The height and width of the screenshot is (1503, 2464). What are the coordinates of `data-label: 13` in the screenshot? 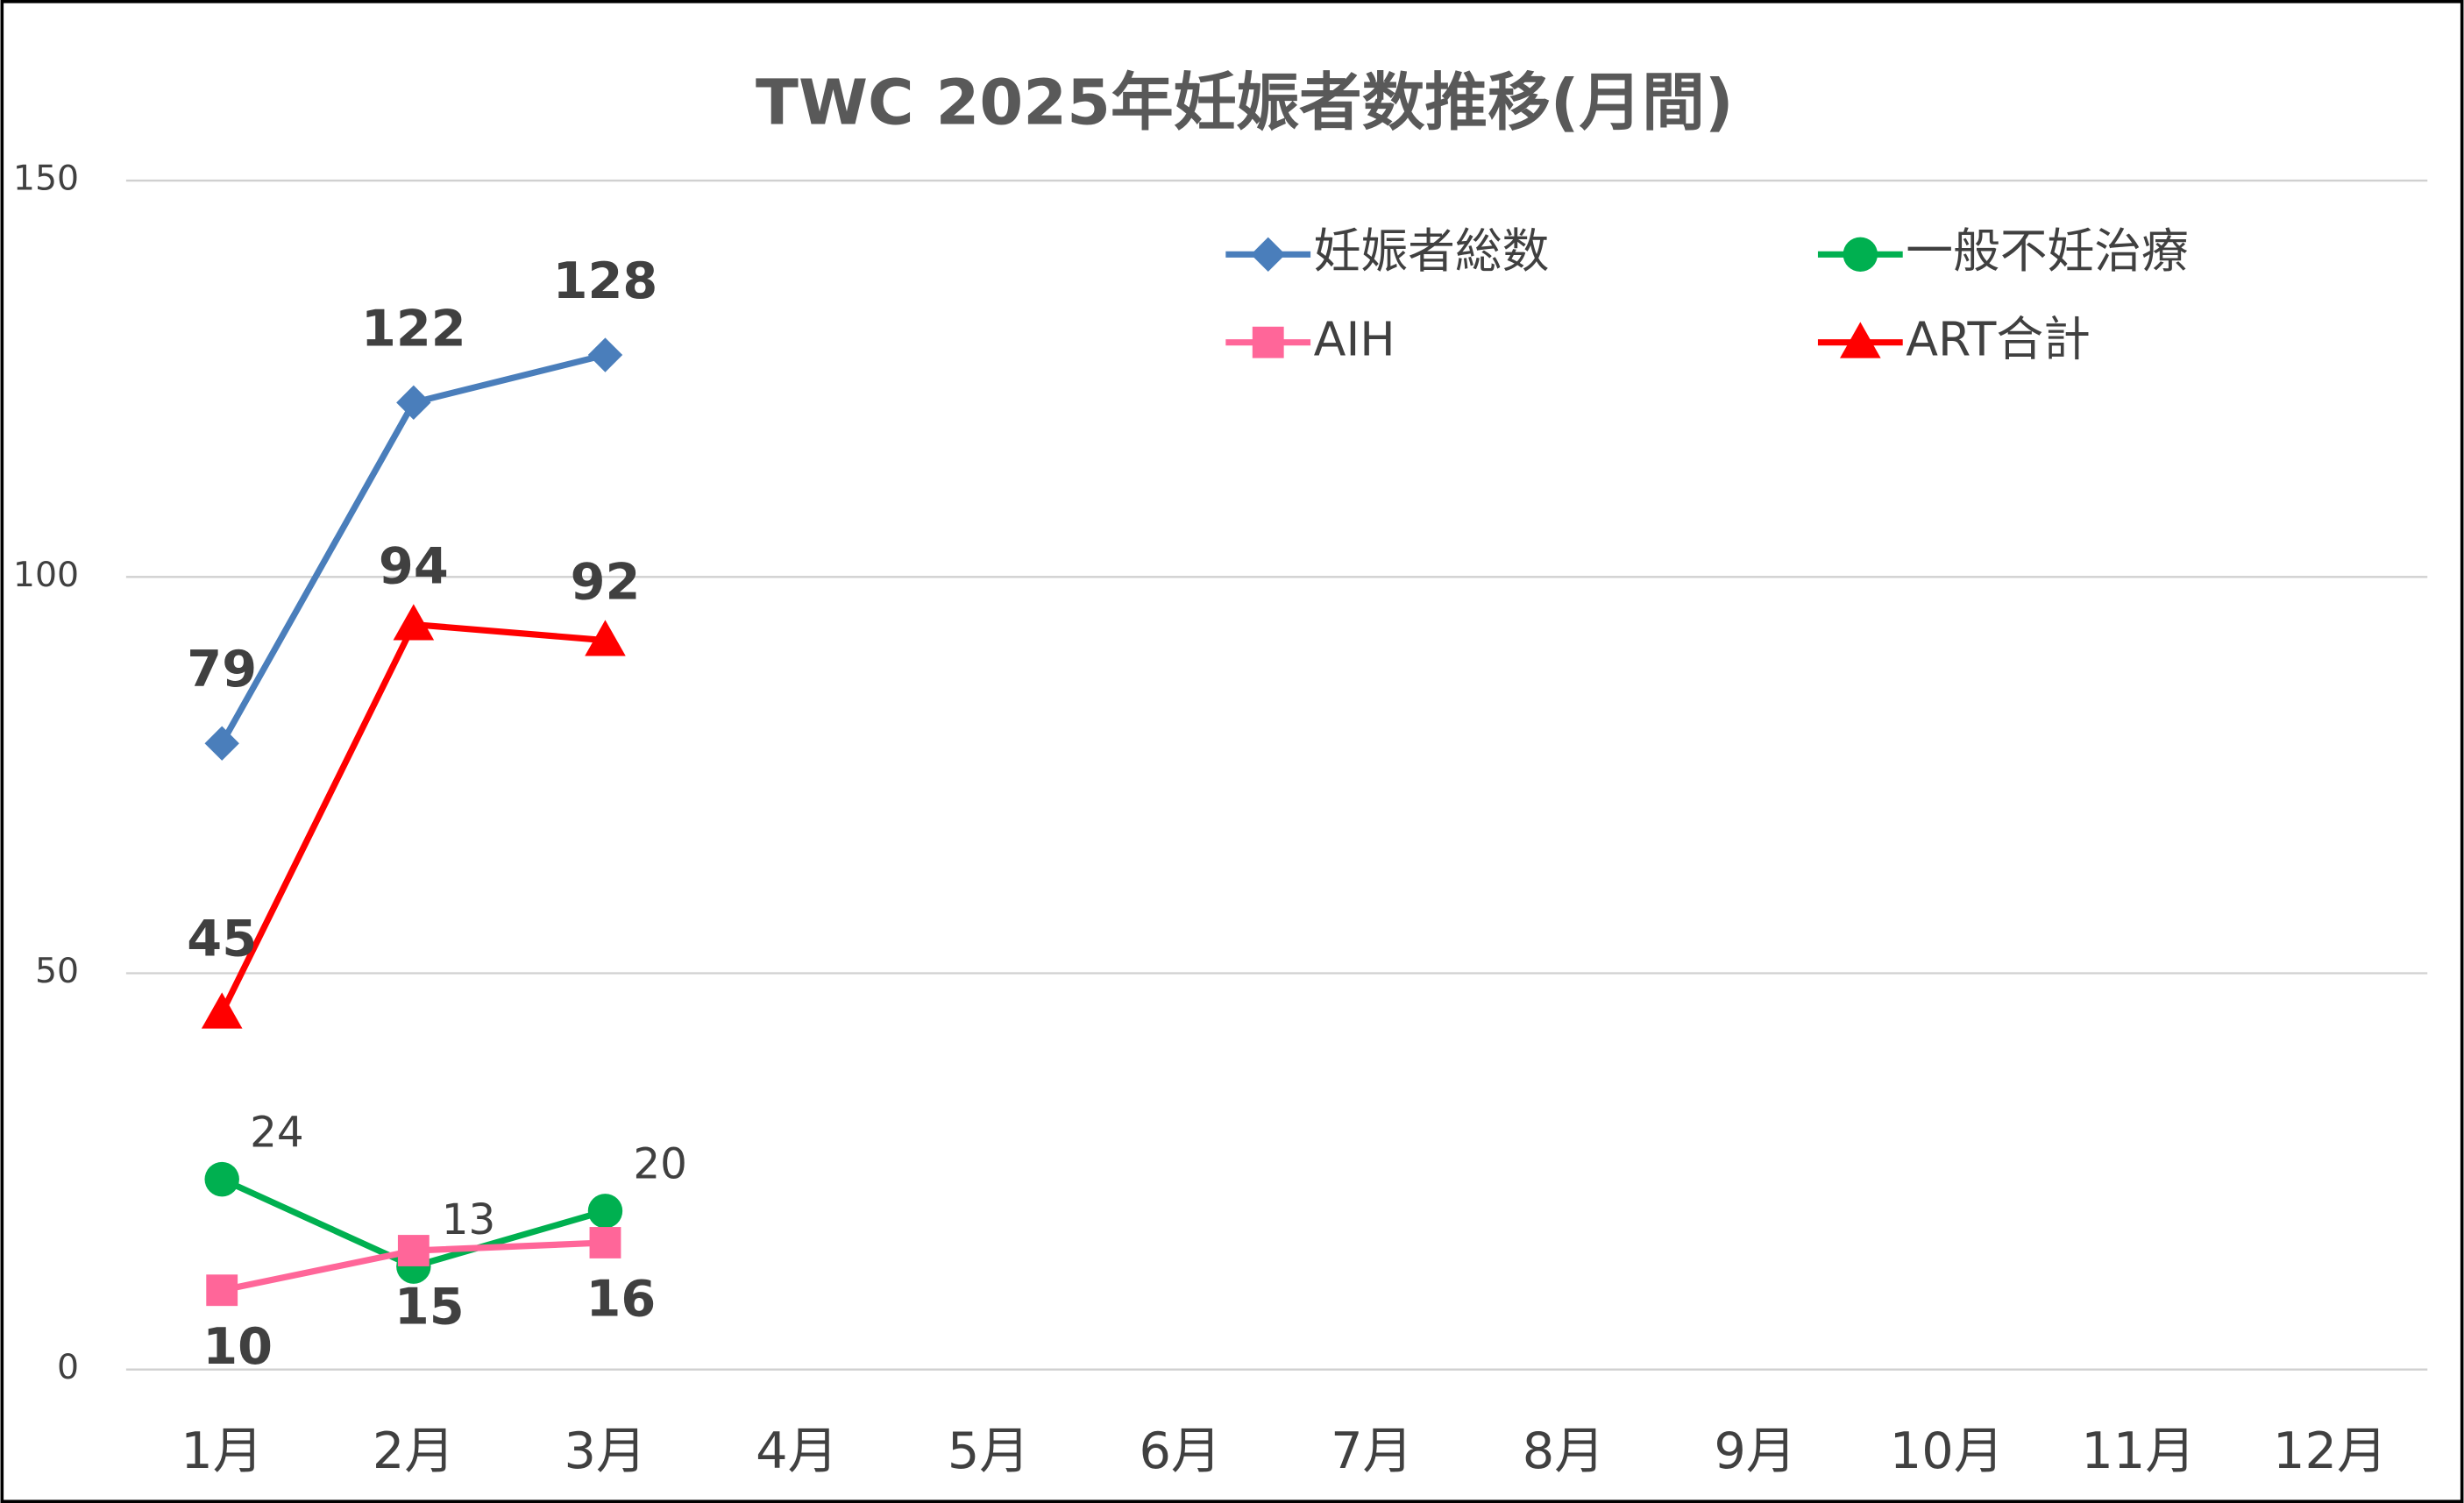 It's located at (469, 1219).